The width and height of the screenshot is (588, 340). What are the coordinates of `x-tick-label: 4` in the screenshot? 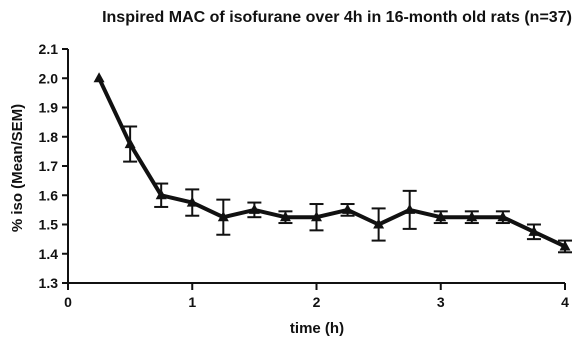 It's located at (565, 302).